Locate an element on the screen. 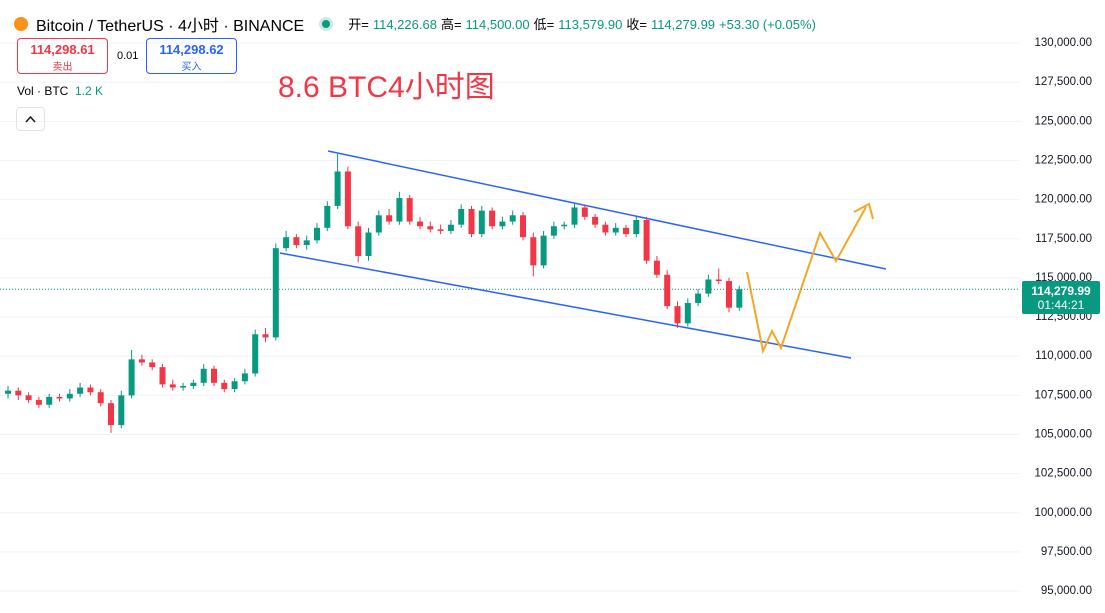 The height and width of the screenshot is (613, 1105). buy-button: 114,298.62 买入 is located at coordinates (191, 56).